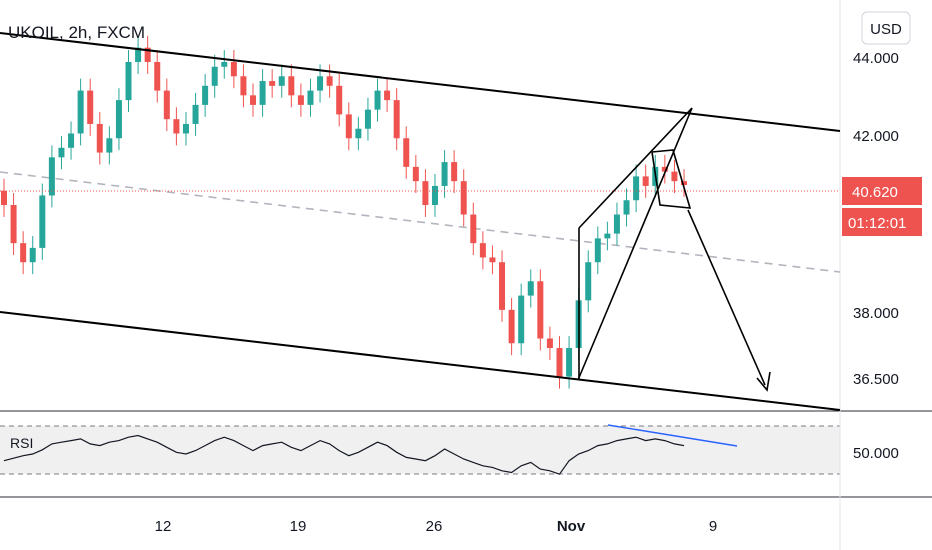  I want to click on symbol-title: UKOIL, 2h, FXCM, so click(76, 32).